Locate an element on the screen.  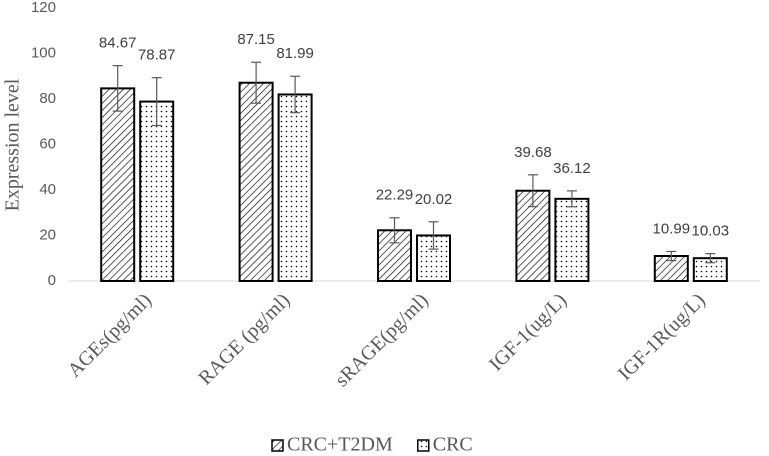
value-label: 78.87 is located at coordinates (157, 55).